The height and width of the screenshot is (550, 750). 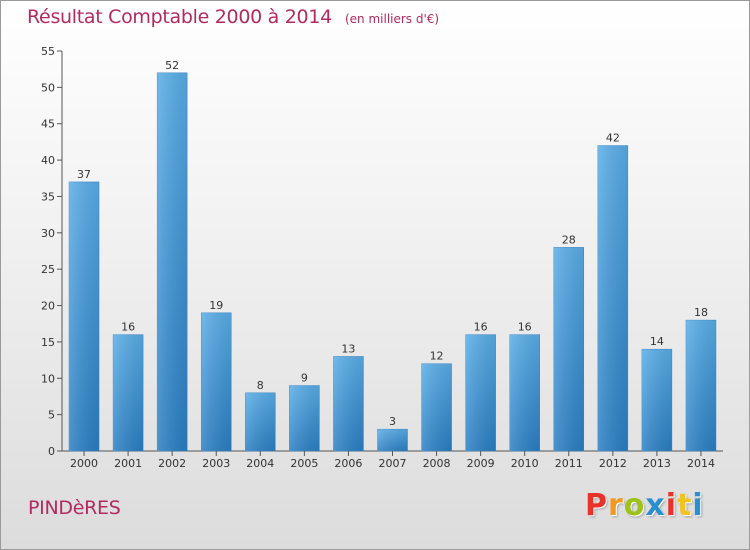 I want to click on x-tick-label: 2001, so click(x=128, y=463).